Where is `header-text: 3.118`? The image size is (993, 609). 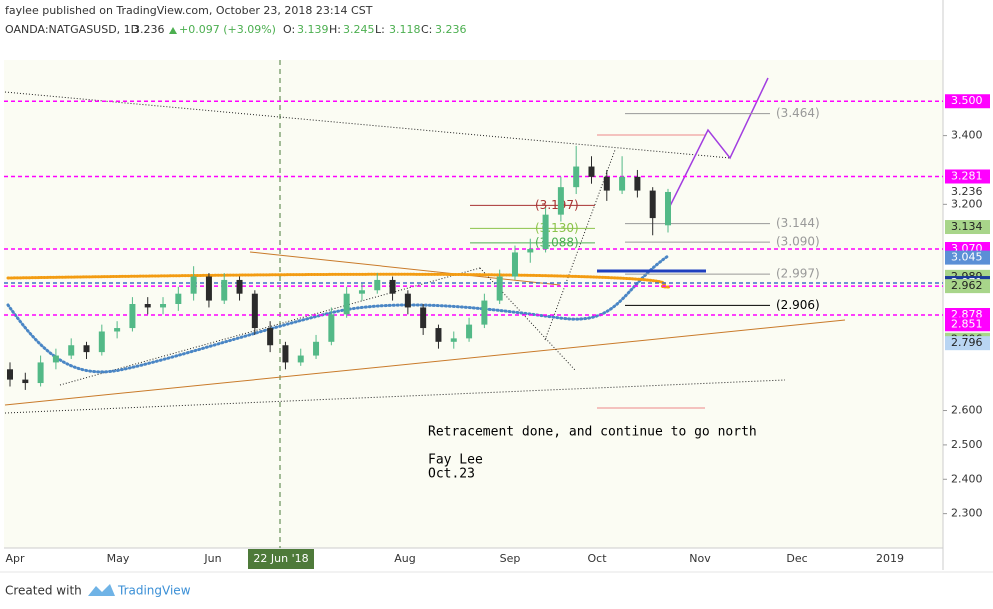
header-text: 3.118 is located at coordinates (405, 29).